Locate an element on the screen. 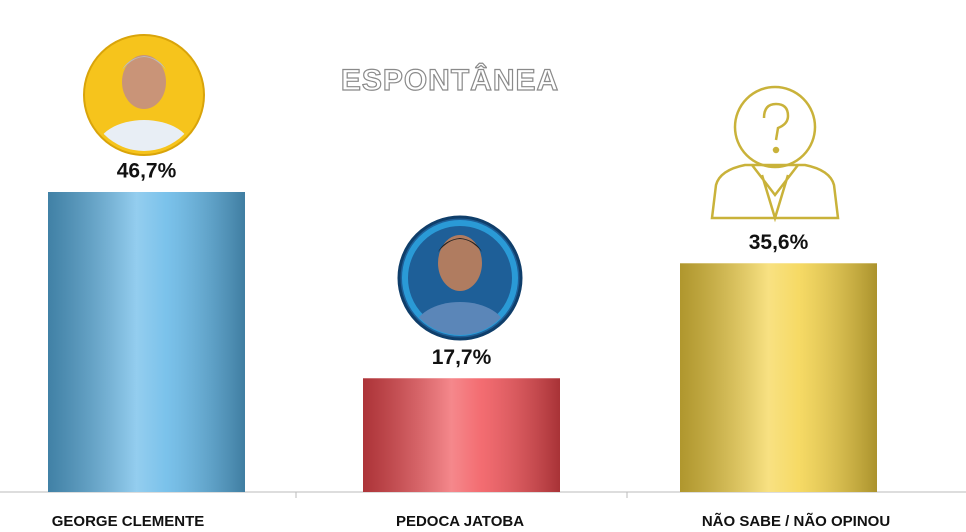  unknown-icon is located at coordinates (775, 154).